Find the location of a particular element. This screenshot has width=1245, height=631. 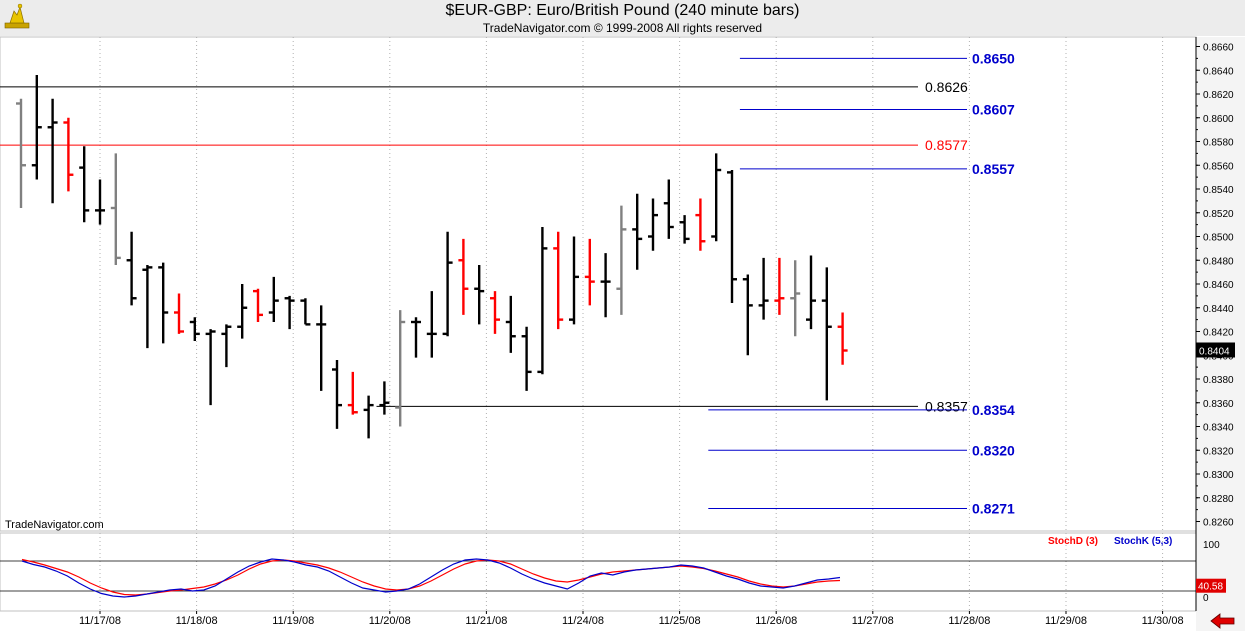

y-tick-label: 0.8480 is located at coordinates (1218, 261).